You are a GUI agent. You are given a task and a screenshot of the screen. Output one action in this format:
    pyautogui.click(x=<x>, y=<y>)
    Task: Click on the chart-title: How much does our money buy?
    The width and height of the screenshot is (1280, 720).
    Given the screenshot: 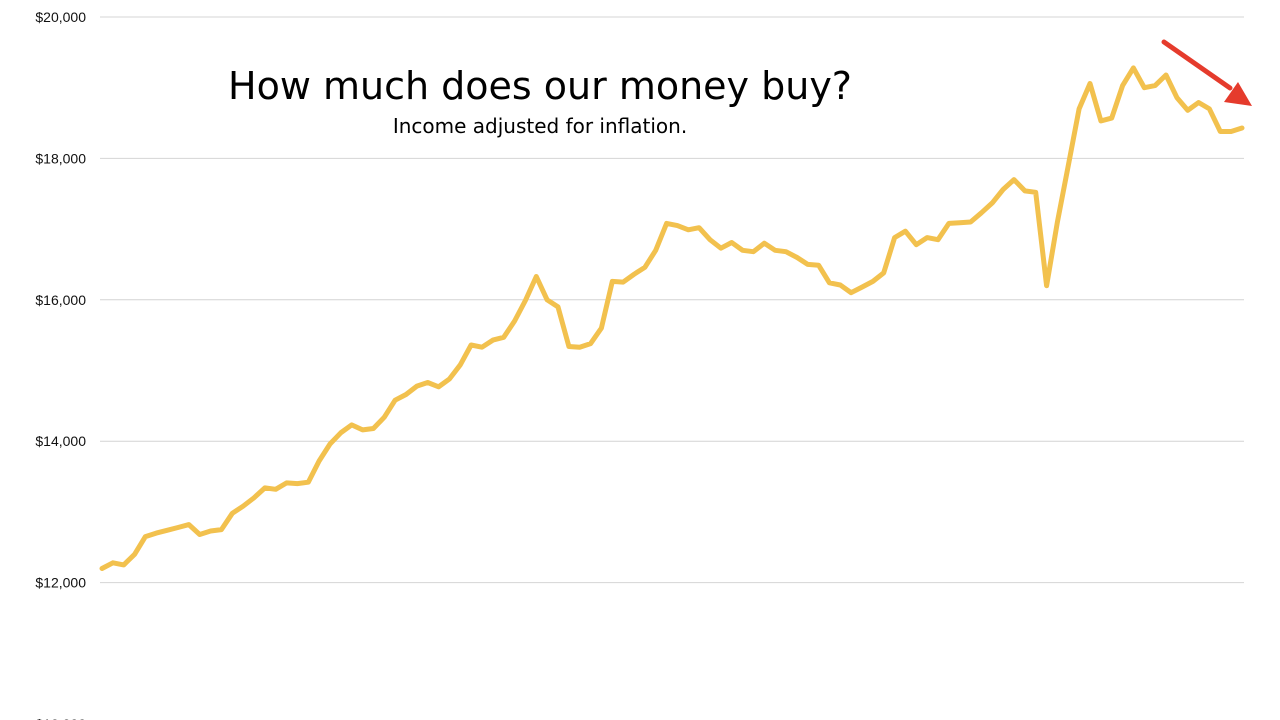 What is the action you would take?
    pyautogui.click(x=540, y=86)
    